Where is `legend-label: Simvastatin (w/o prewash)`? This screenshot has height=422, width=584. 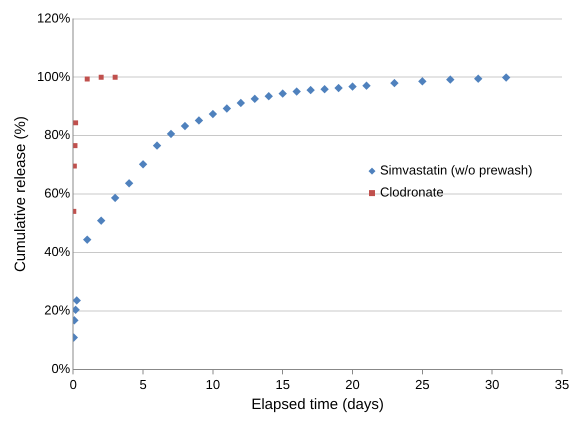 legend-label: Simvastatin (w/o prewash) is located at coordinates (456, 170).